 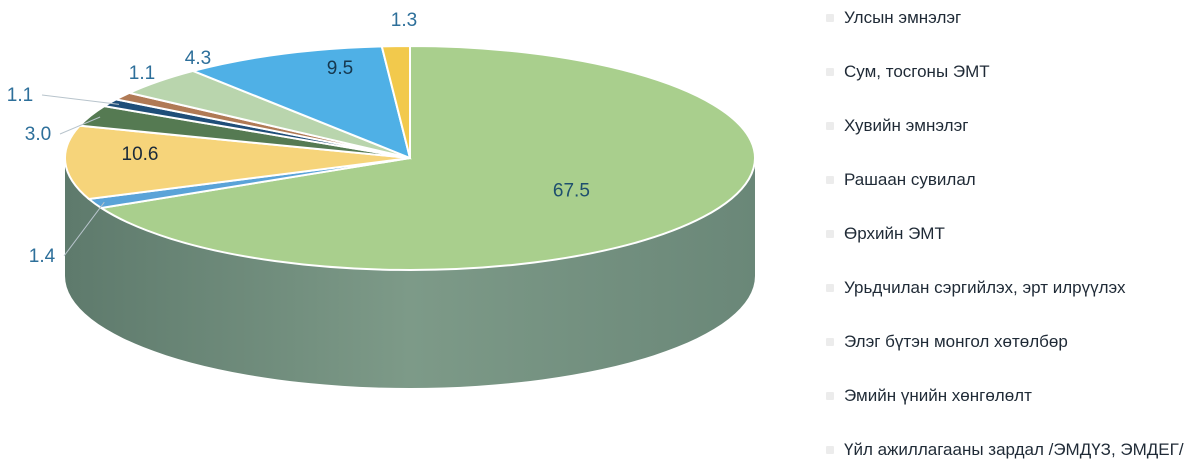 What do you see at coordinates (917, 71) in the screenshot?
I see `legend-label: Сум, тосгоны ЭМТ` at bounding box center [917, 71].